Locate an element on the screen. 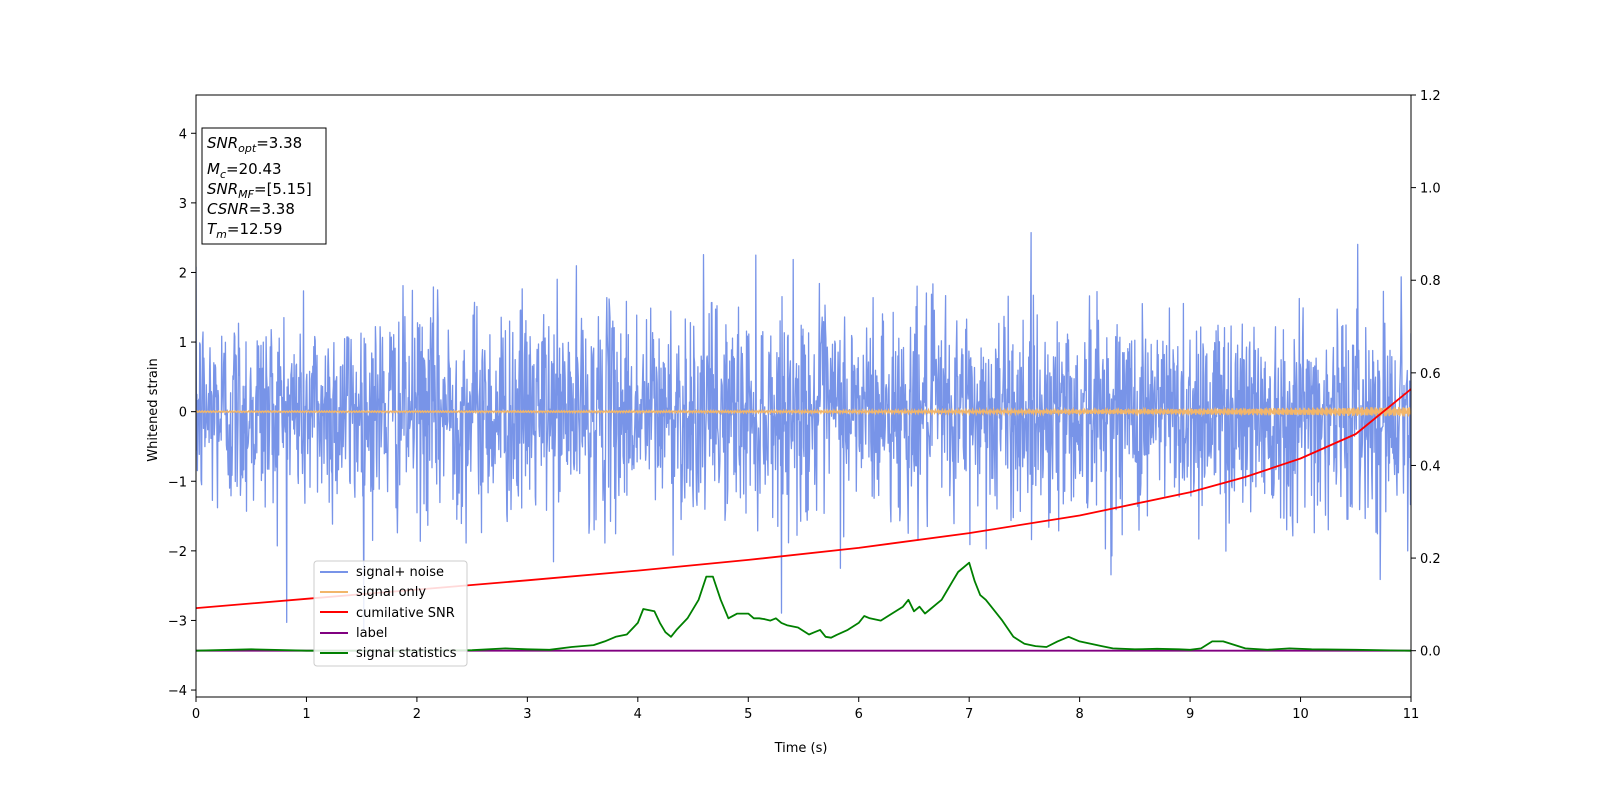 Image resolution: width=1600 pixels, height=800 pixels. legend-label-signal-only: signal only is located at coordinates (391, 592).